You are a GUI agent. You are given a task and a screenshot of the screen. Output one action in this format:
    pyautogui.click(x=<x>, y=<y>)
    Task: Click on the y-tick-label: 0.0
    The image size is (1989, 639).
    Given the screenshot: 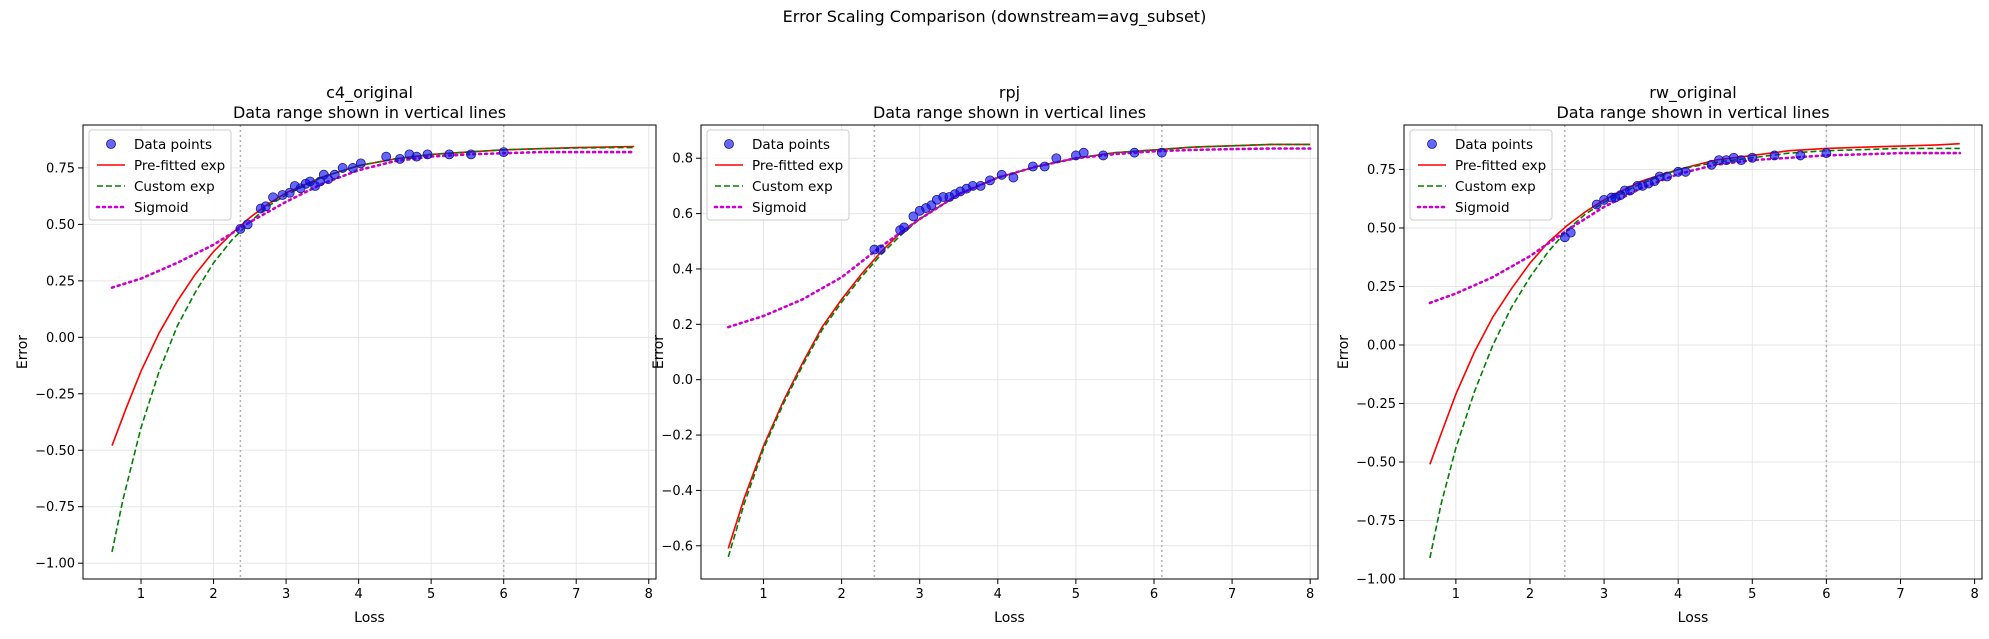 What is the action you would take?
    pyautogui.click(x=682, y=380)
    